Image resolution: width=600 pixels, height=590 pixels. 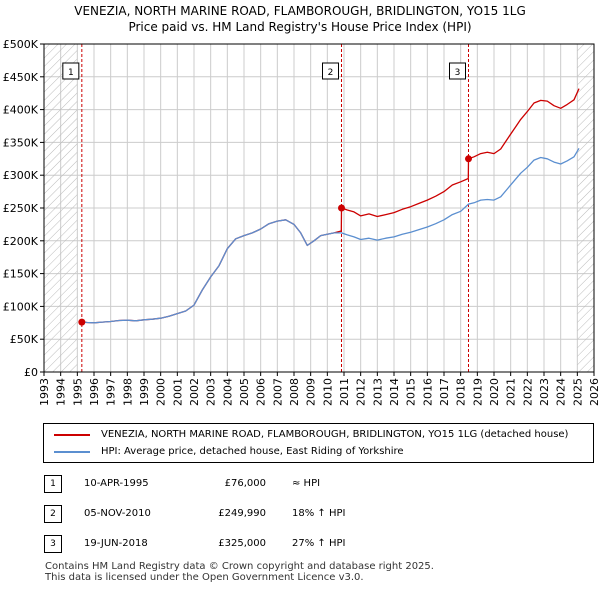 I want to click on y-tick-label: £200K, so click(x=21, y=241).